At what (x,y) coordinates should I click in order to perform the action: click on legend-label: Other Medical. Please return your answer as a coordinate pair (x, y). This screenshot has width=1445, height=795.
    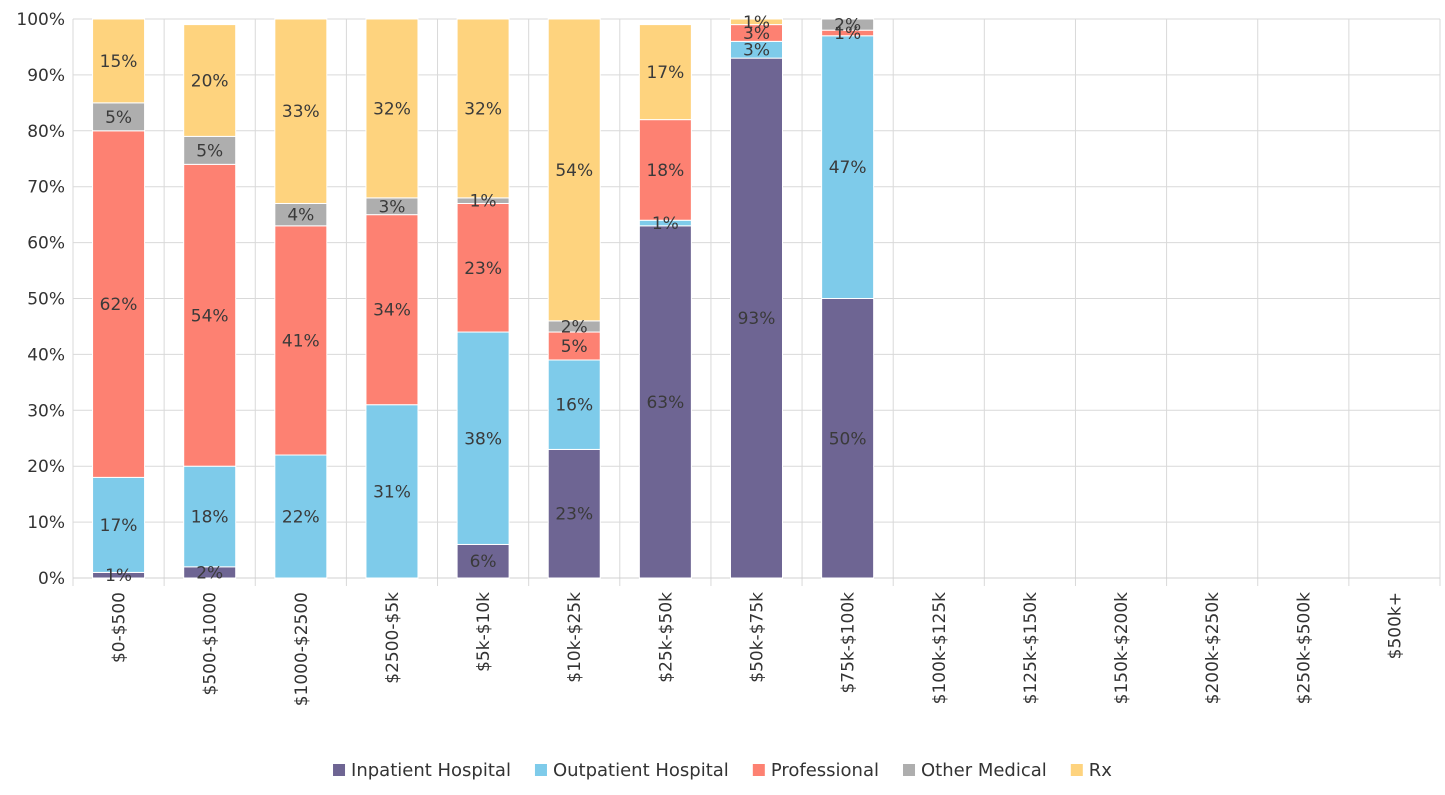
    Looking at the image, I should click on (984, 770).